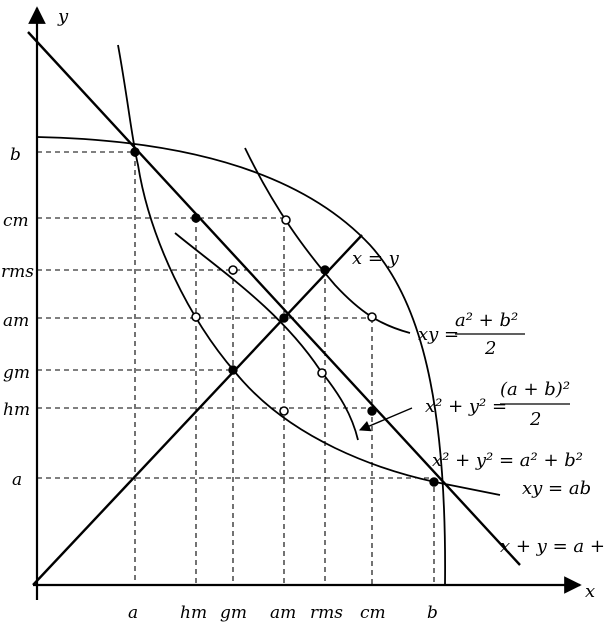 The width and height of the screenshot is (607, 628). What do you see at coordinates (233, 270) in the screenshot?
I see `point-gm-rms-open` at bounding box center [233, 270].